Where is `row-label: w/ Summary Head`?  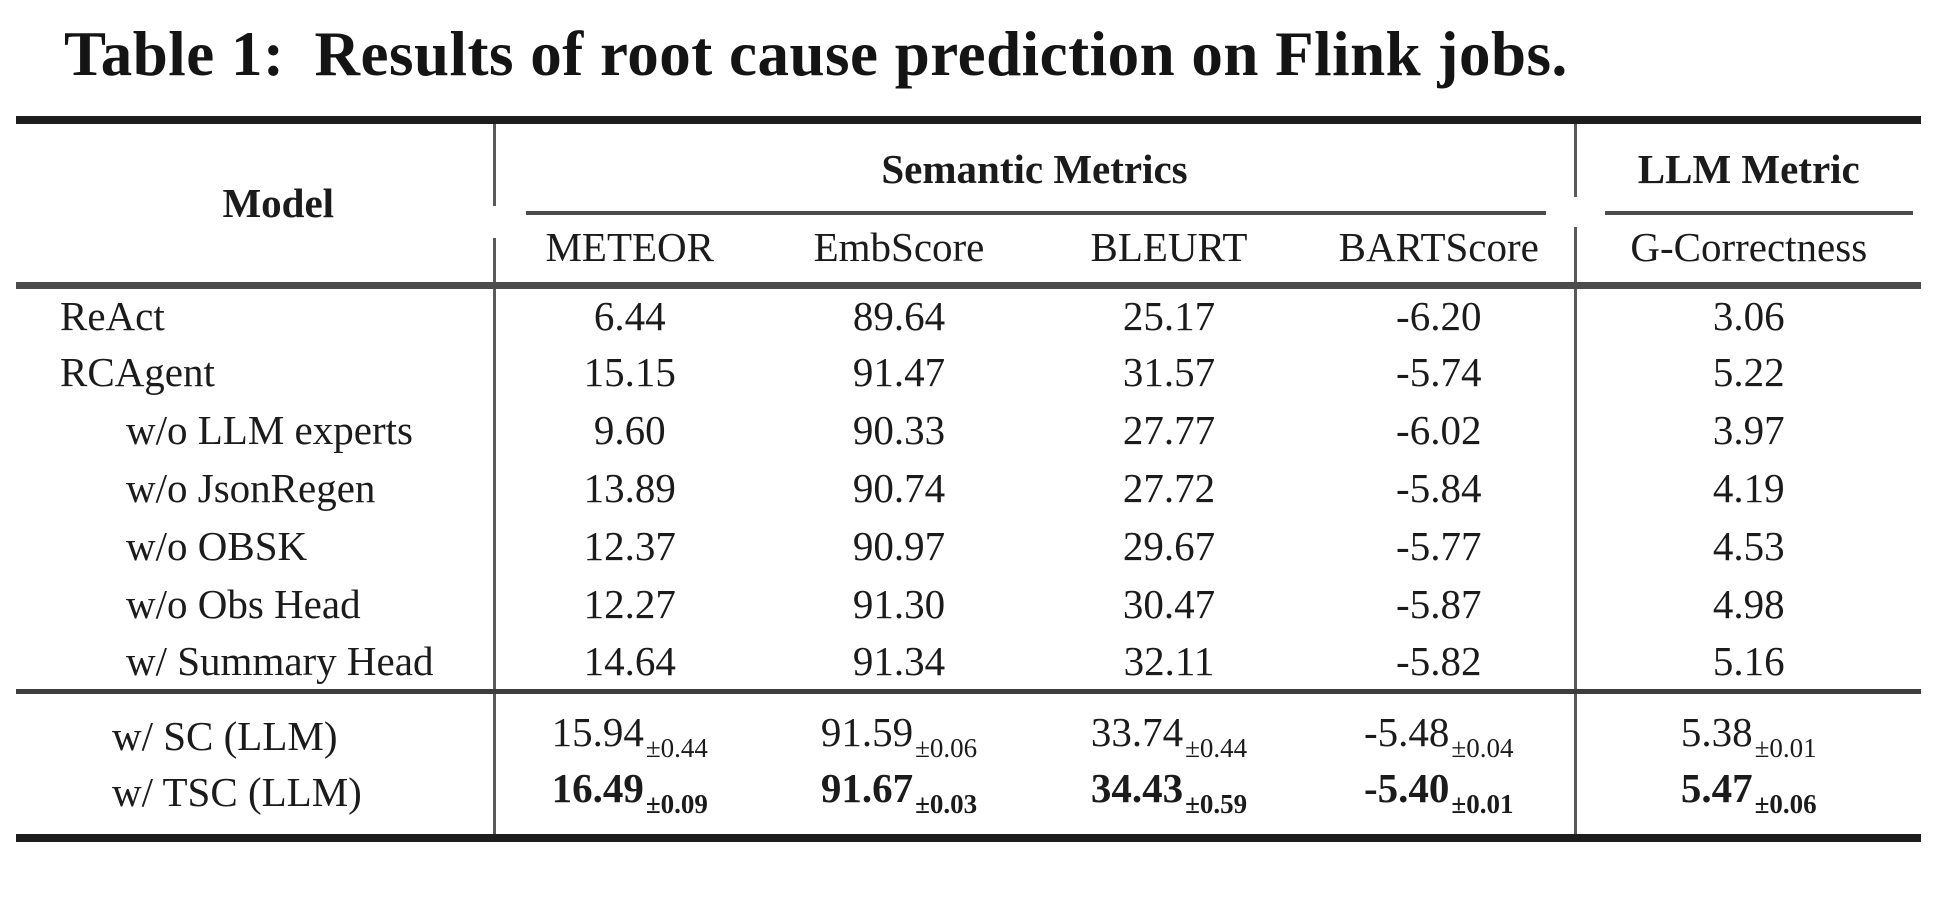
row-label: w/ Summary Head is located at coordinates (256, 662).